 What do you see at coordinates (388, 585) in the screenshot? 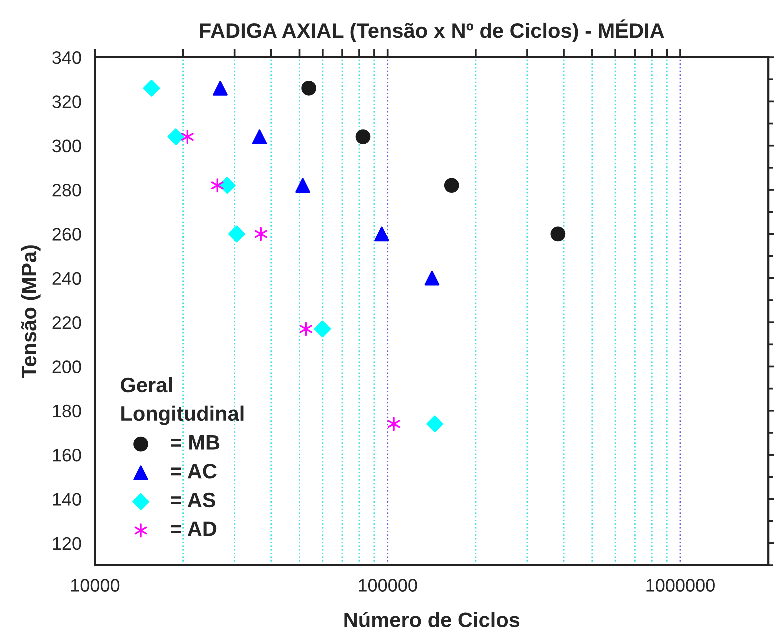
I see `x-tick-label: 100000` at bounding box center [388, 585].